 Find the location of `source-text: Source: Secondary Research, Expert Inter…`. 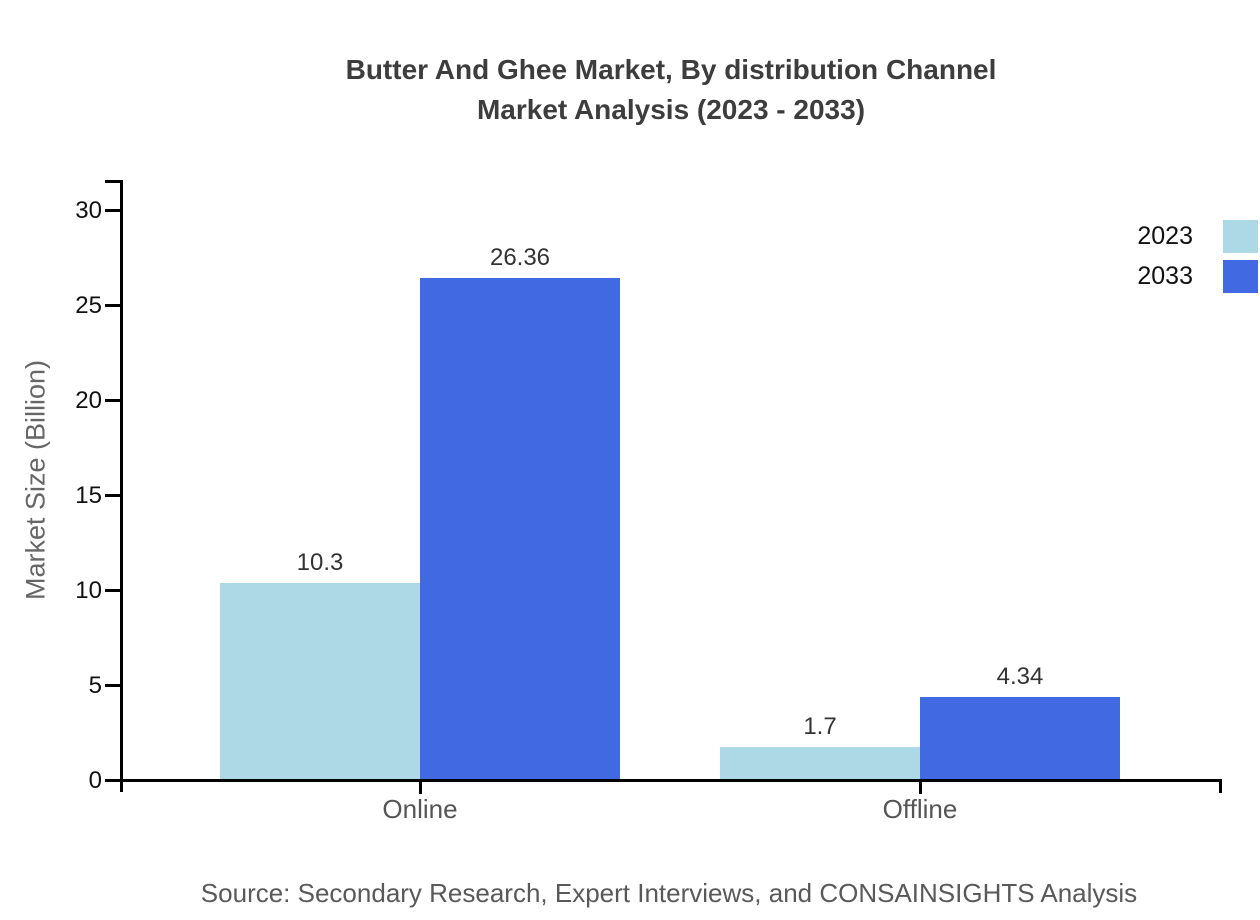

source-text: Source: Secondary Research, Expert Inter… is located at coordinates (669, 893).